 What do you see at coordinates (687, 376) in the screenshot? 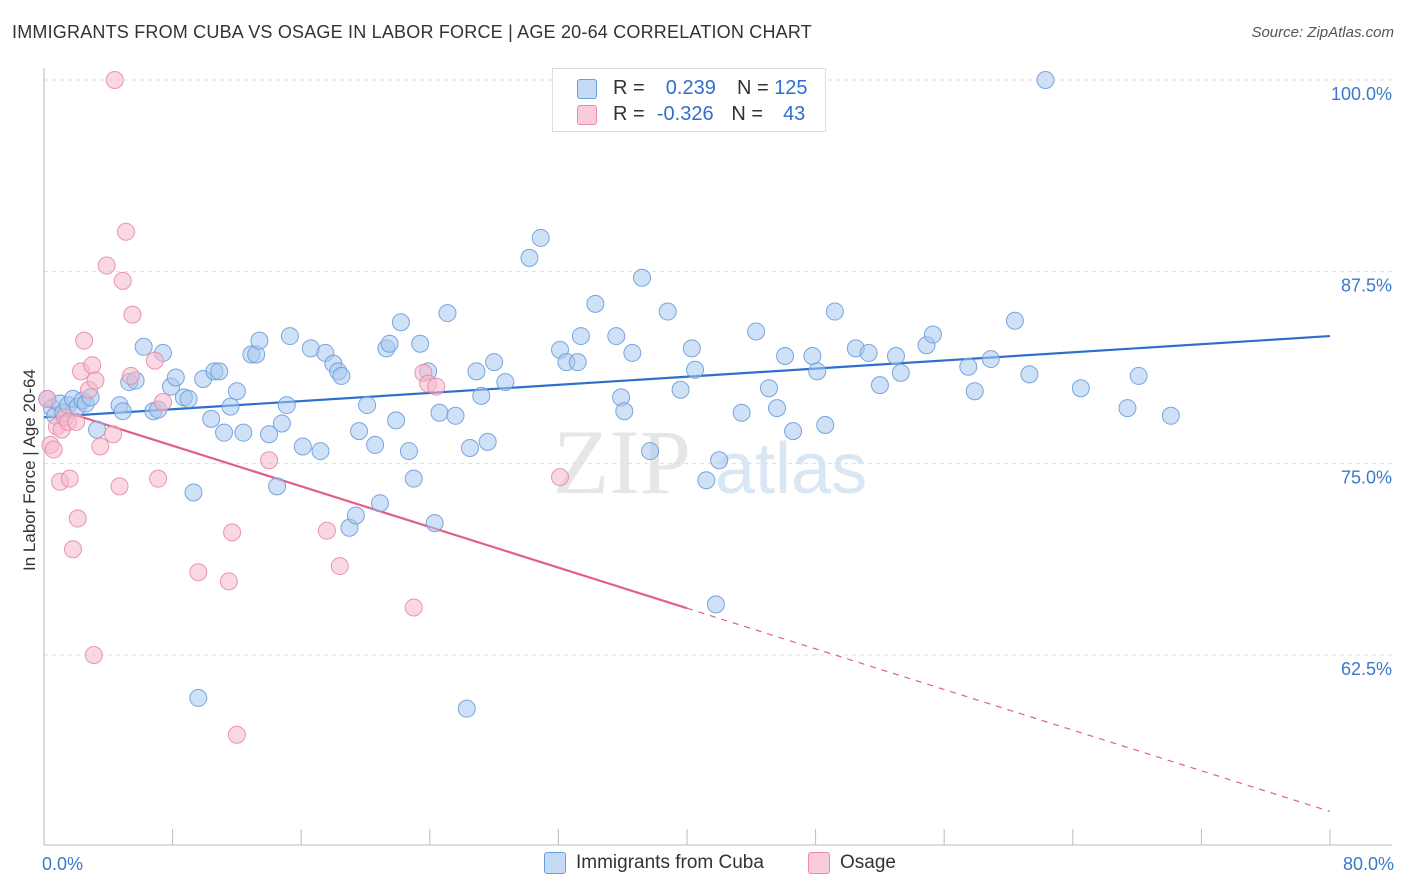
I see `cuba-trend-line` at bounding box center [687, 376].